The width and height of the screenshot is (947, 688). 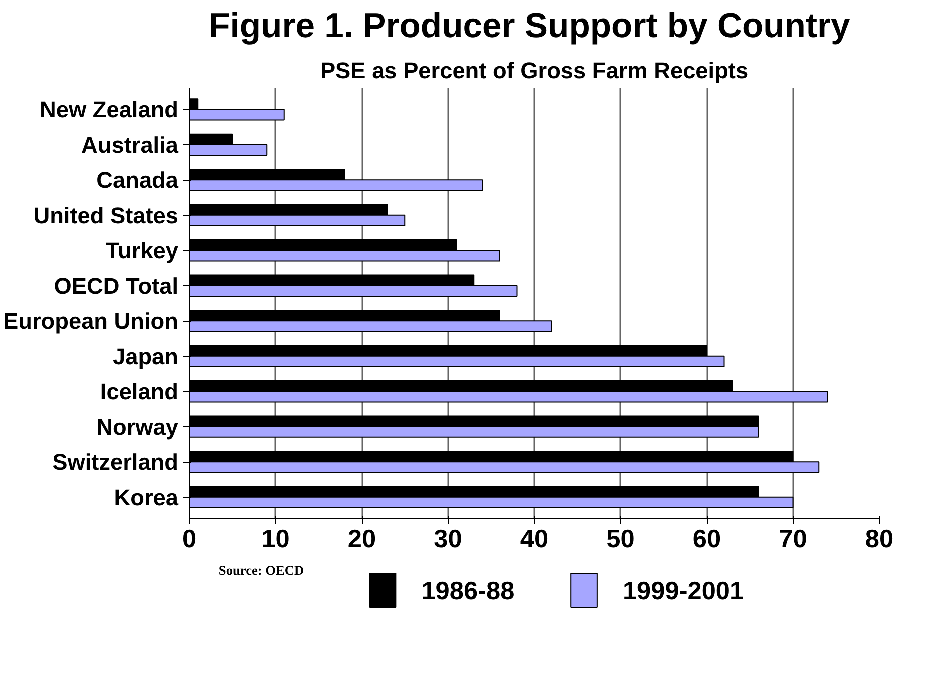 What do you see at coordinates (683, 592) in the screenshot?
I see `legend-label: 1999-2001` at bounding box center [683, 592].